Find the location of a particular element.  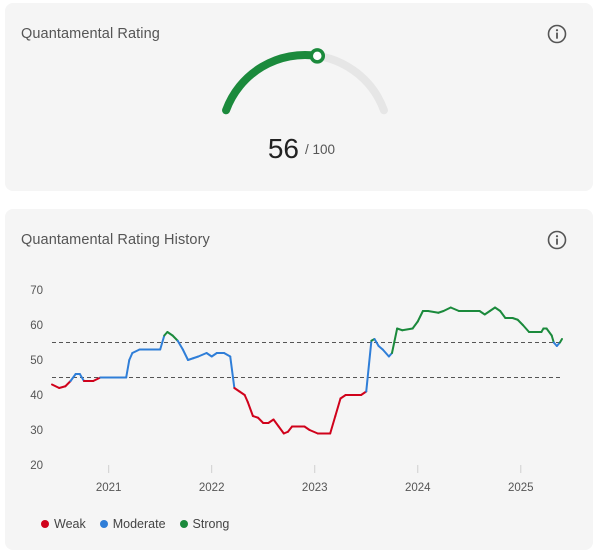

rating-card-title: Quantamental Rating is located at coordinates (90, 34).